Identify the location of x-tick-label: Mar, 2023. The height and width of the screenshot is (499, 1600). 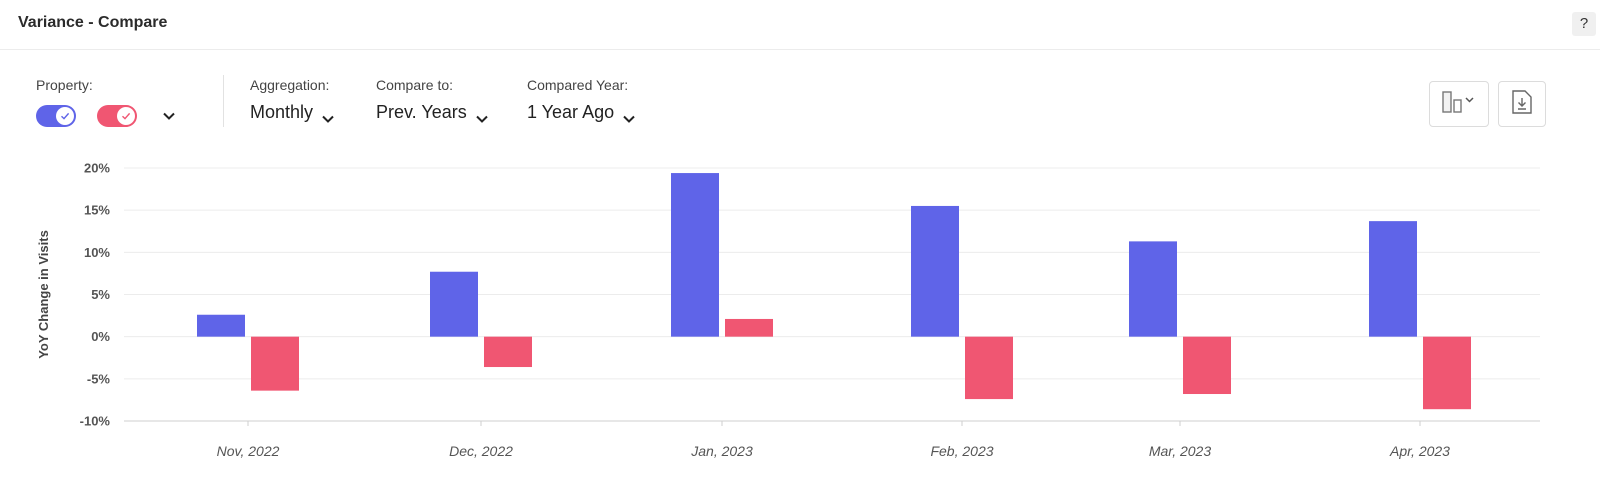
(1180, 451).